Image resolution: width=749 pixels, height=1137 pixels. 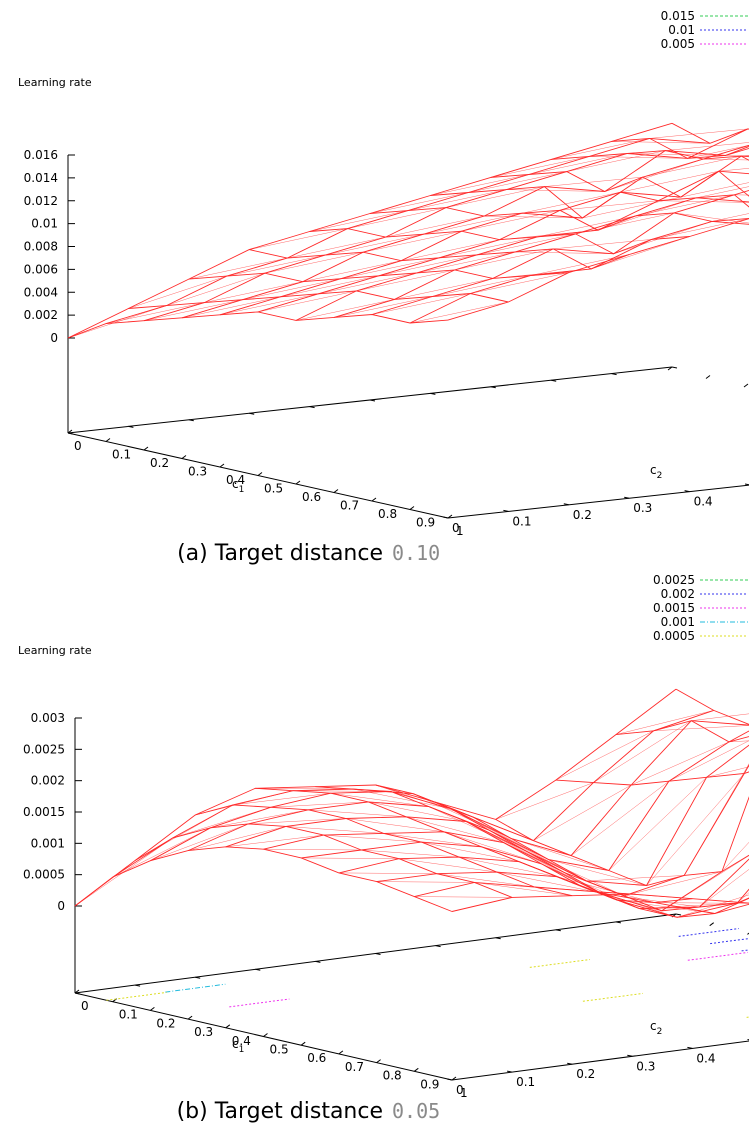 What do you see at coordinates (48, 781) in the screenshot?
I see `z-tick-label: 0.002` at bounding box center [48, 781].